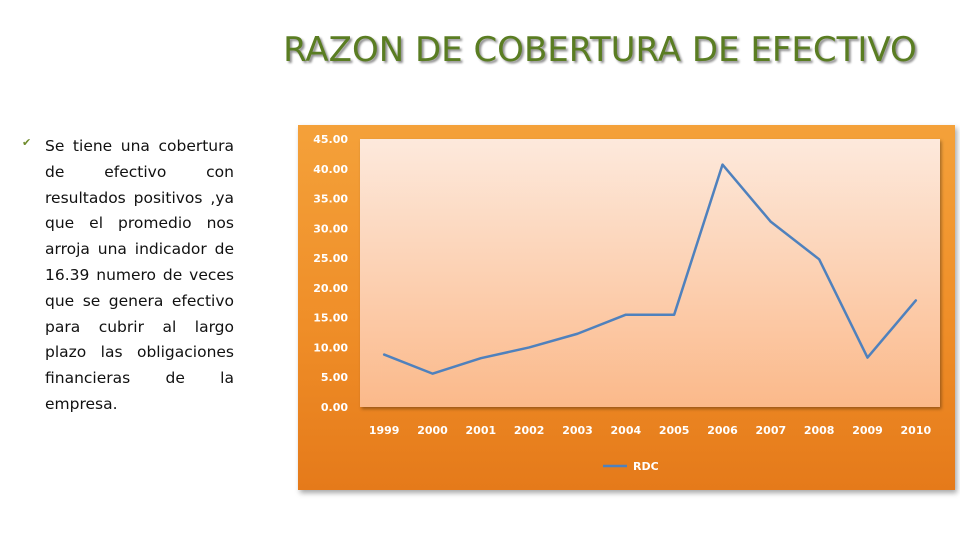 Image resolution: width=960 pixels, height=540 pixels. Describe the element at coordinates (330, 288) in the screenshot. I see `y-tick-label: 20.00` at that location.